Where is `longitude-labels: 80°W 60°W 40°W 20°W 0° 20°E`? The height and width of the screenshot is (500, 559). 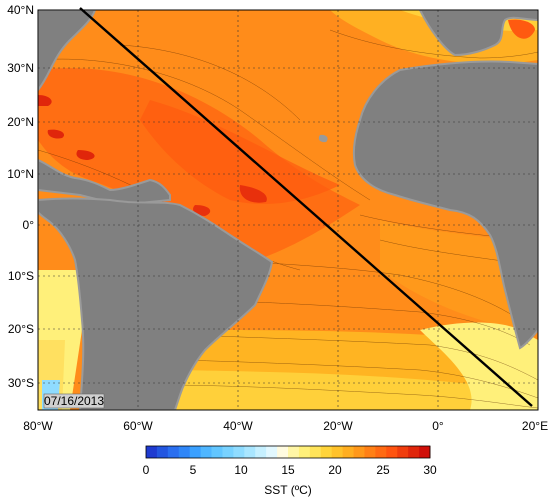
longitude-labels: 80°W 60°W 40°W 20°W 0° 20°E is located at coordinates (285, 426).